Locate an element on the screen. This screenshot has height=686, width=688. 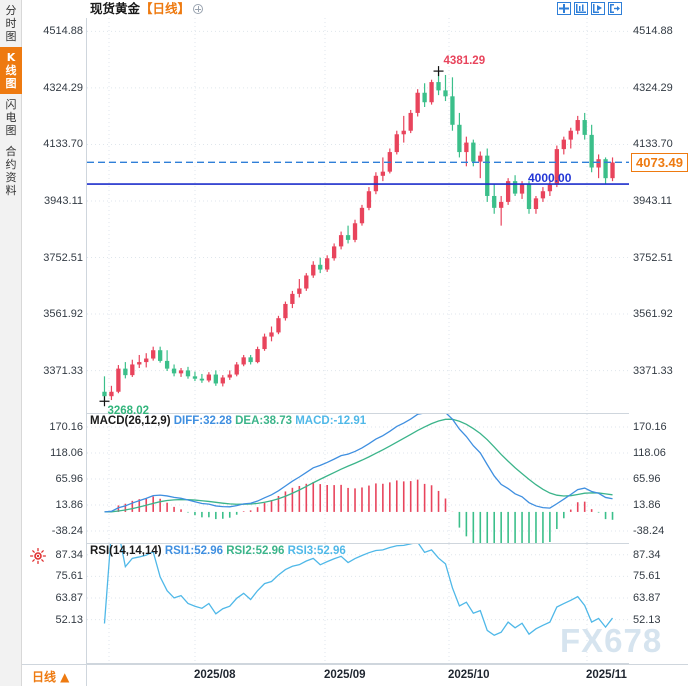
rsi-title: RSI(14,14,14) is located at coordinates (126, 551).